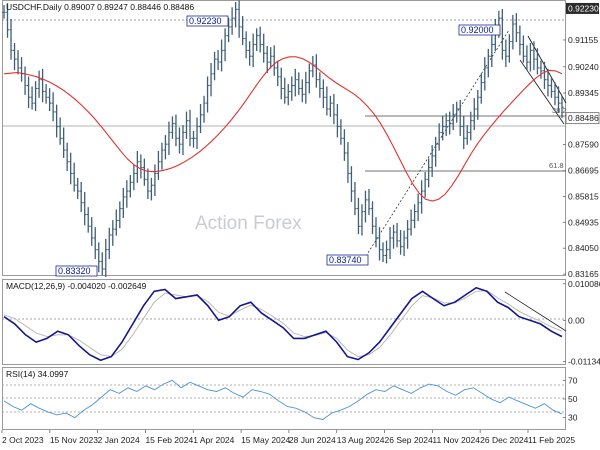  What do you see at coordinates (479, 30) in the screenshot?
I see `high-2-box: 0.92000` at bounding box center [479, 30].